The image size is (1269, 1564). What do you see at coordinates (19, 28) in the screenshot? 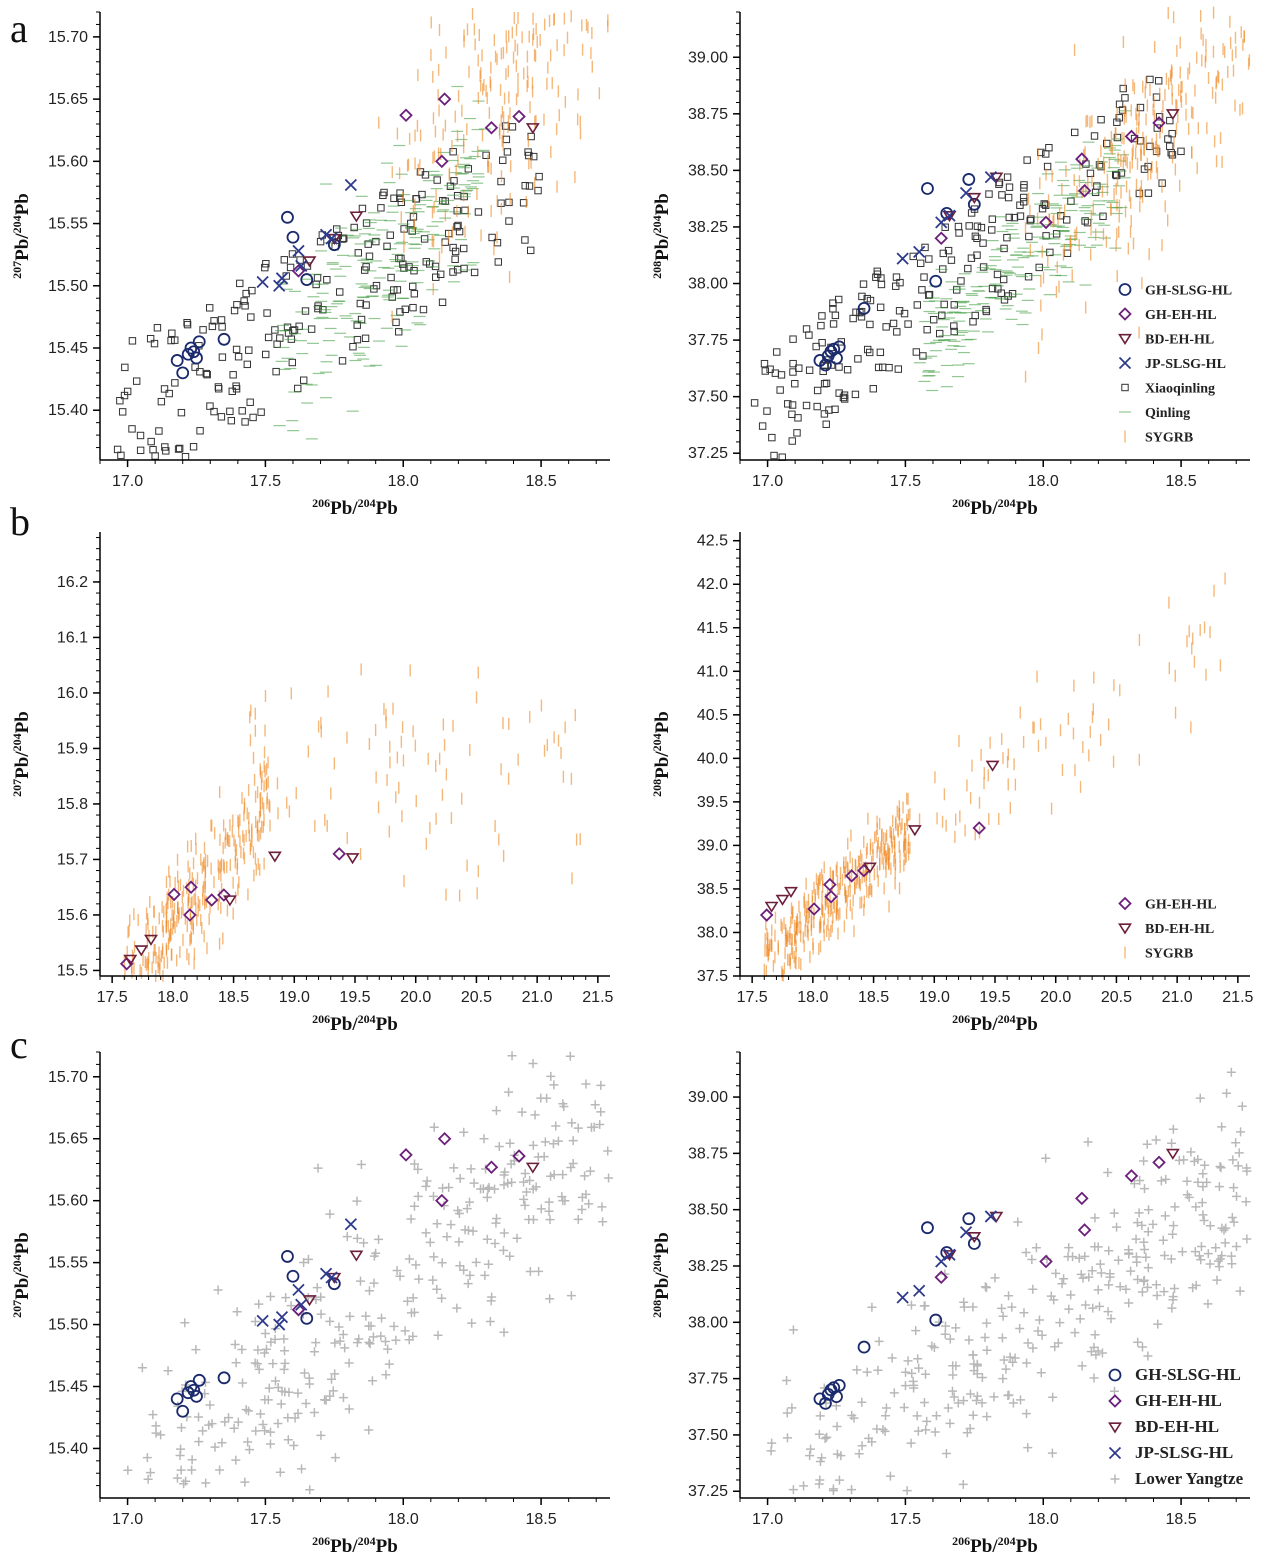
I see `panel-letter-a: a` at bounding box center [19, 28].